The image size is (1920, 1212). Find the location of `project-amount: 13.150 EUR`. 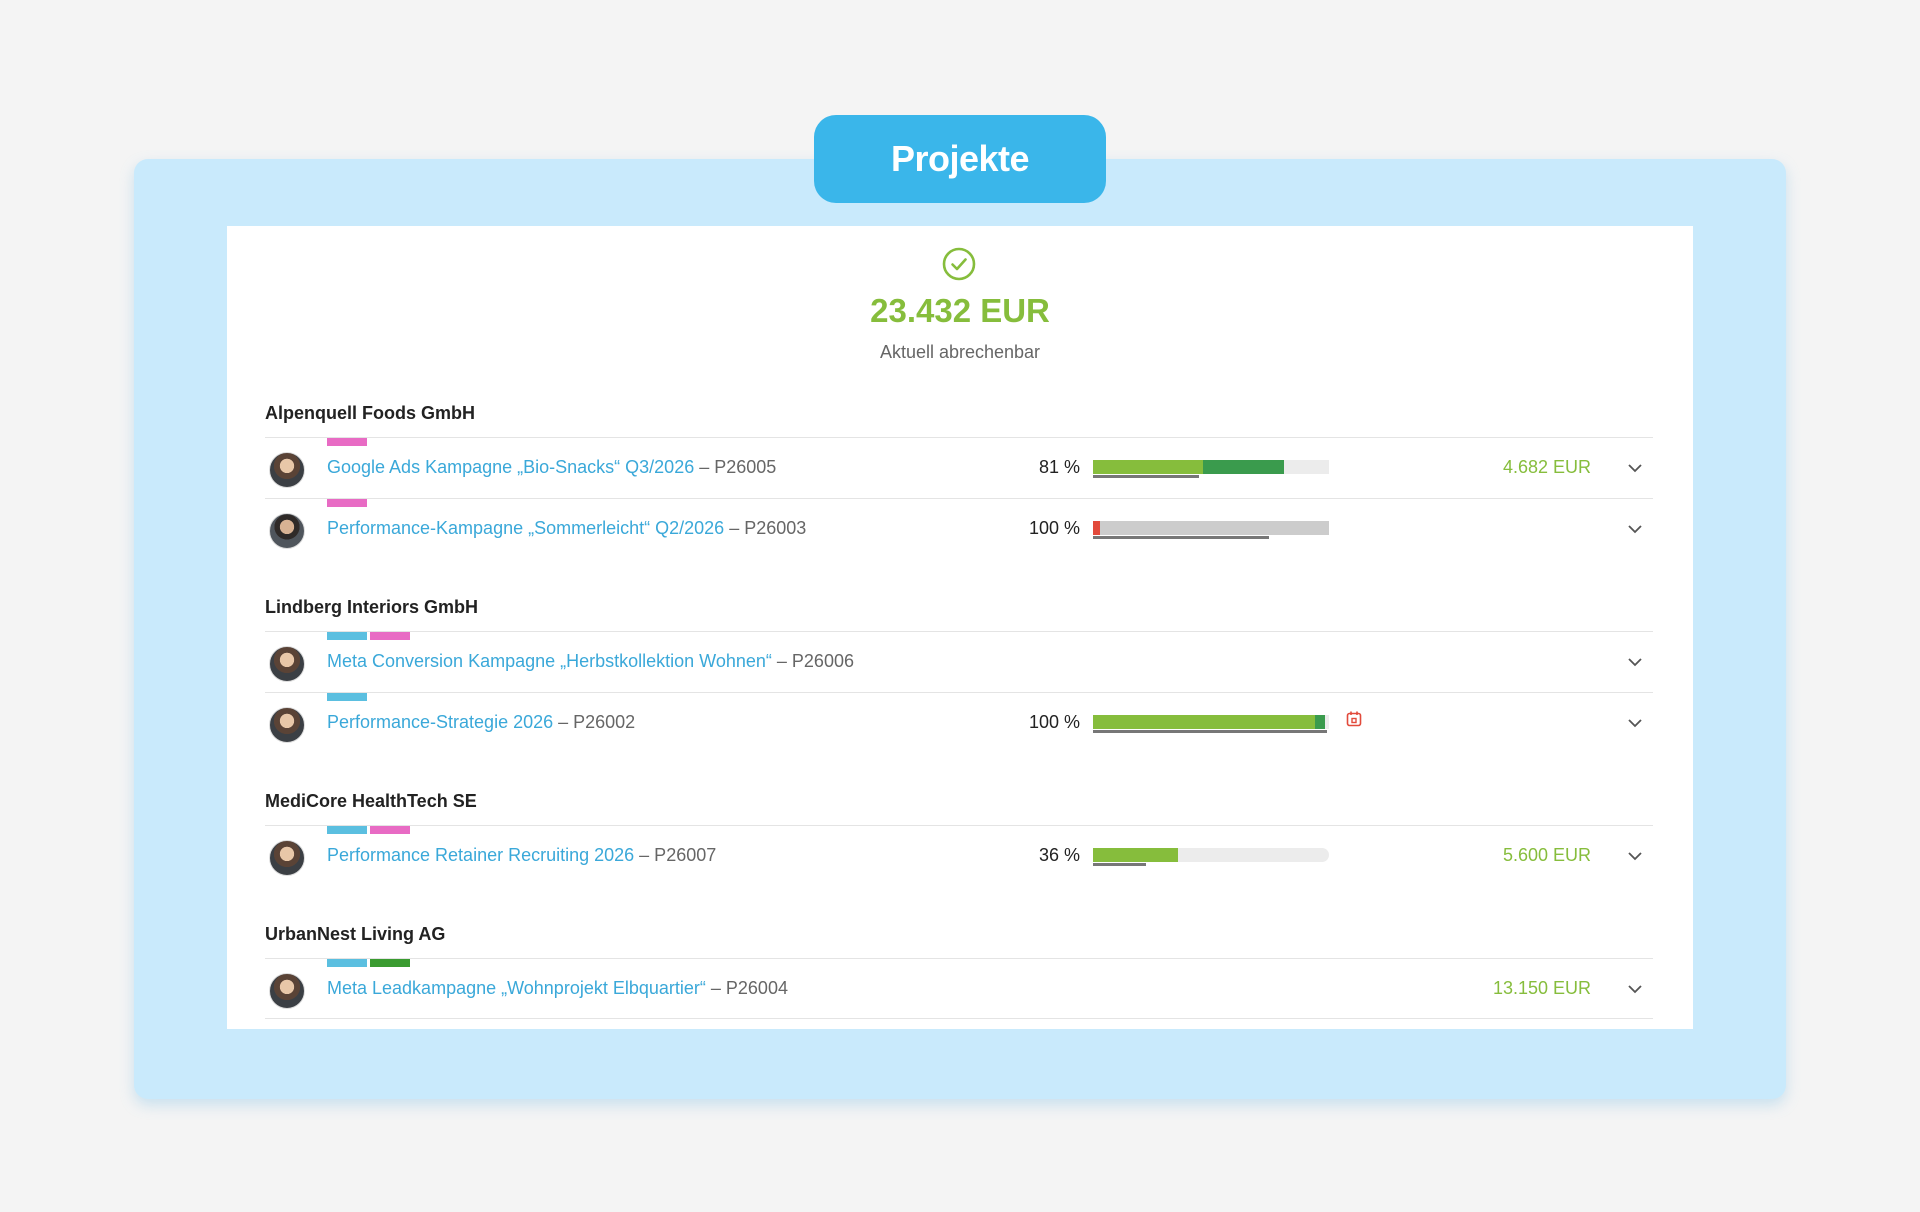

project-amount: 13.150 EUR is located at coordinates (1541, 988).